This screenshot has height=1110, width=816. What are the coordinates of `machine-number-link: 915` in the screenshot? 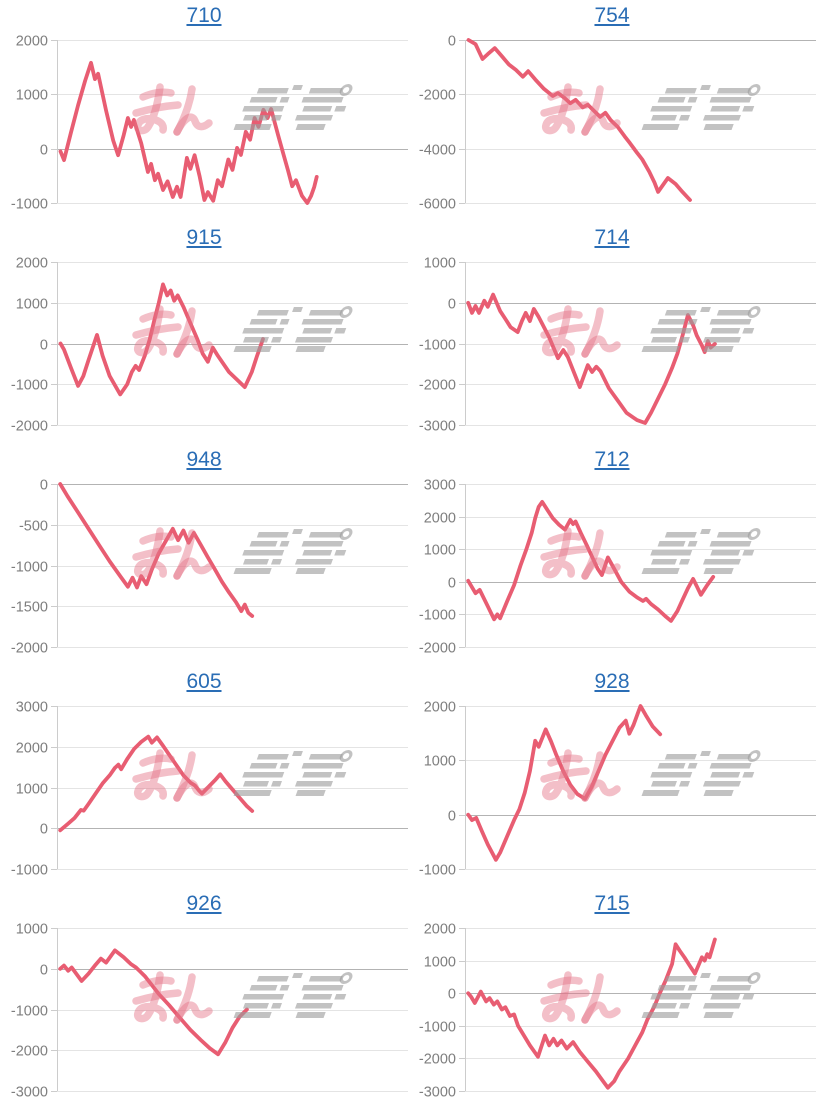 It's located at (204, 237).